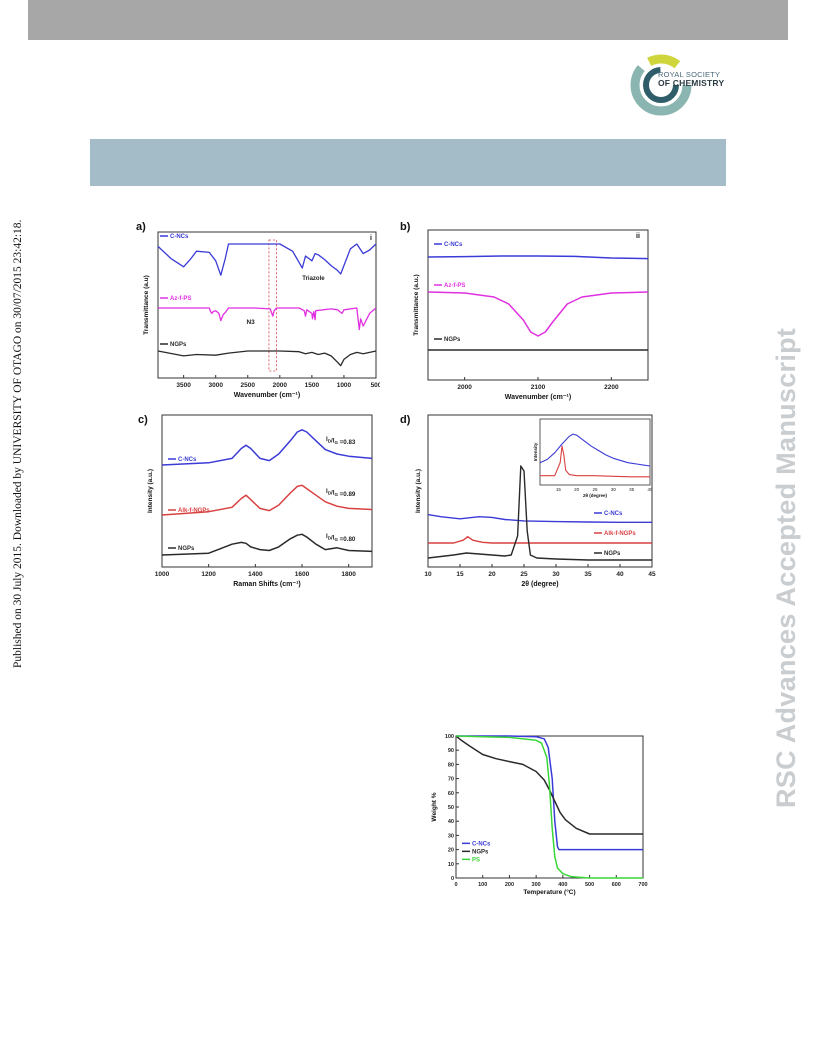  I want to click on x-tick-label: 20, so click(492, 574).